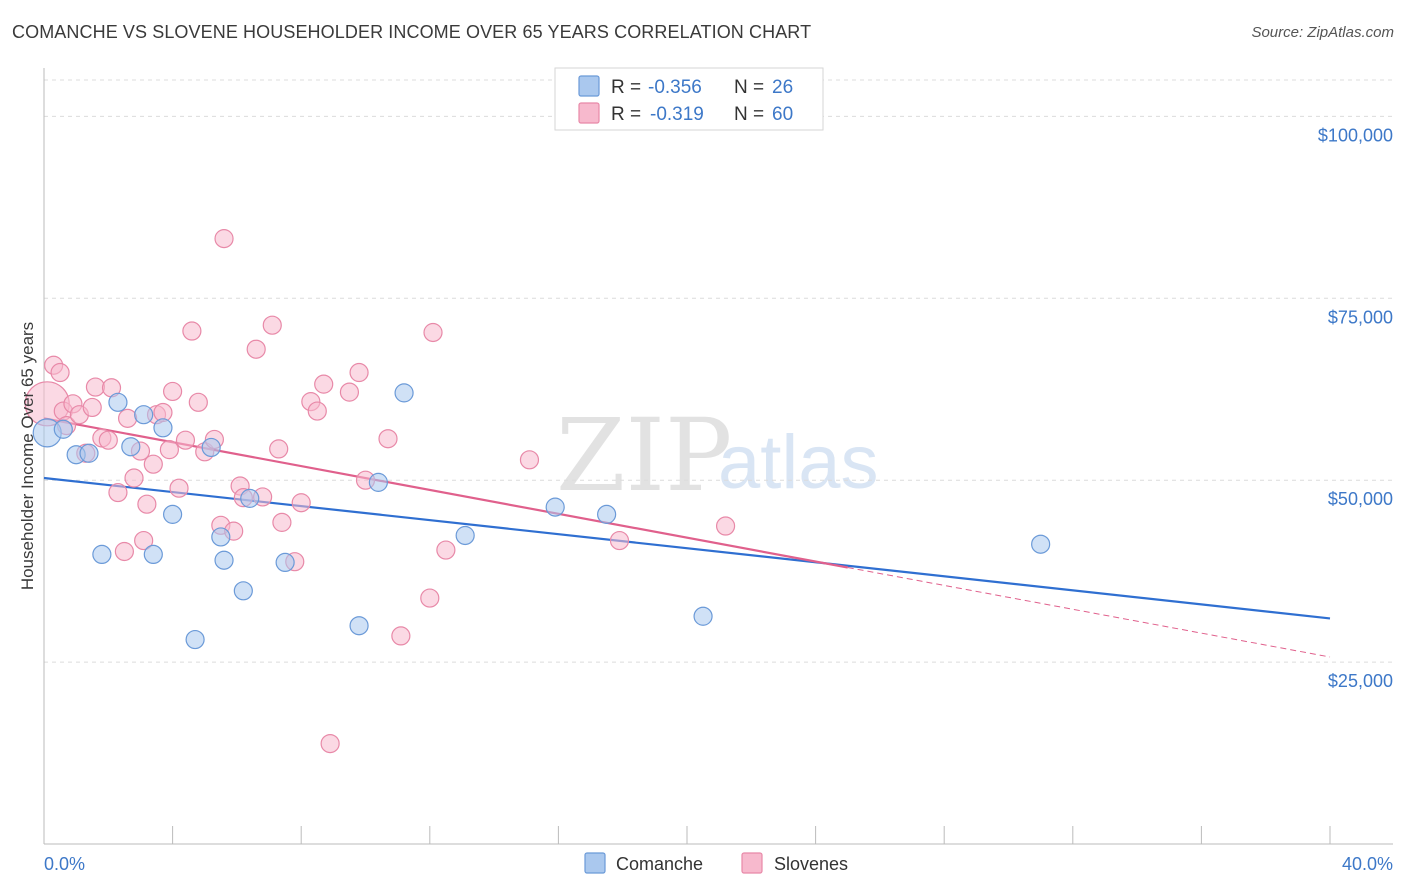  I want to click on x-tick-label-min: 0.0%, so click(64, 864).